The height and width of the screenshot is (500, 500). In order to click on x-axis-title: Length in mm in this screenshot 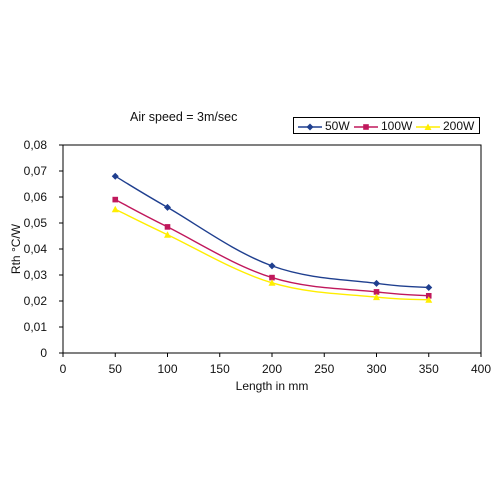, I will do `click(272, 386)`.